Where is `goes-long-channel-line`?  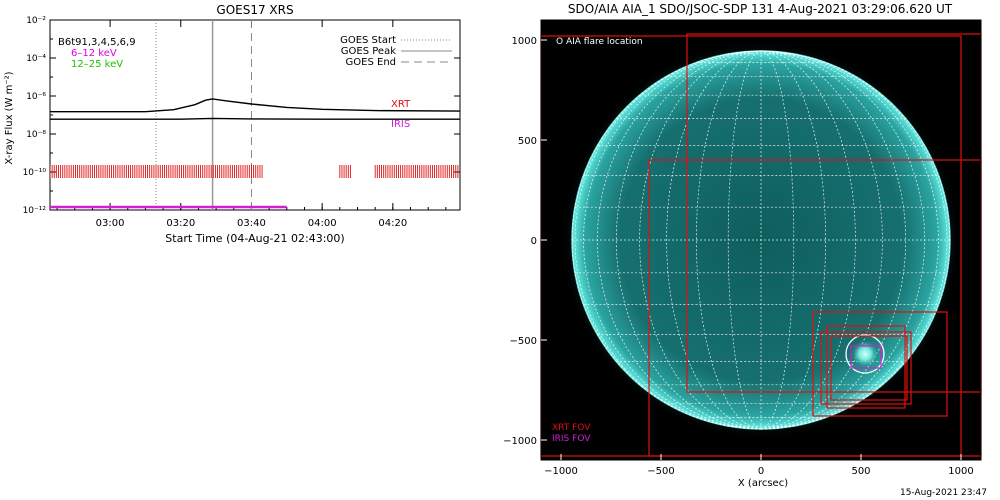
goes-long-channel-line is located at coordinates (255, 105).